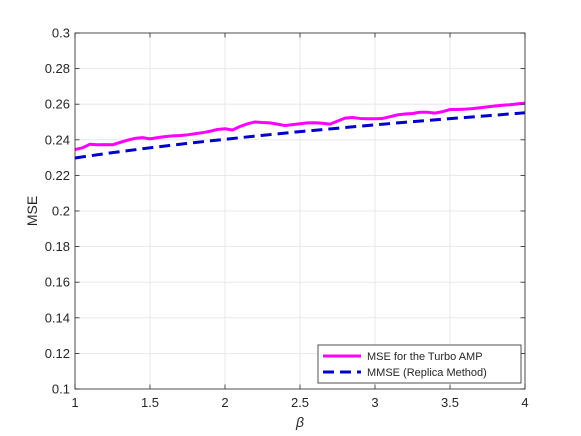 This screenshot has height=436, width=581. What do you see at coordinates (374, 402) in the screenshot?
I see `x-tick-label: 3` at bounding box center [374, 402].